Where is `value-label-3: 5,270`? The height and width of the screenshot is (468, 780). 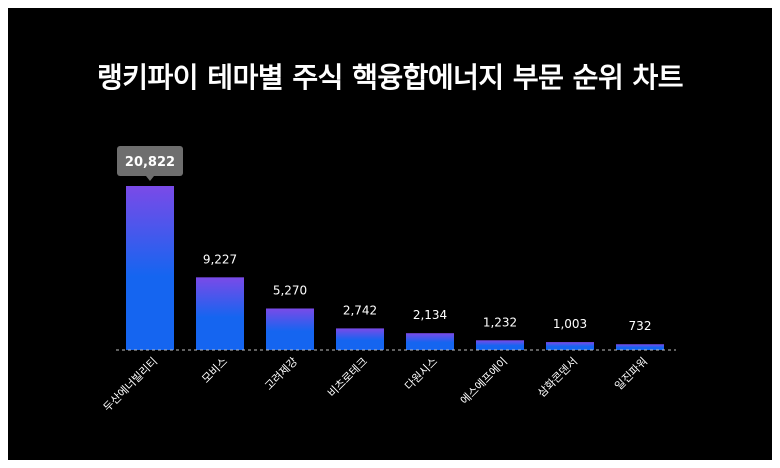 value-label-3: 5,270 is located at coordinates (290, 290).